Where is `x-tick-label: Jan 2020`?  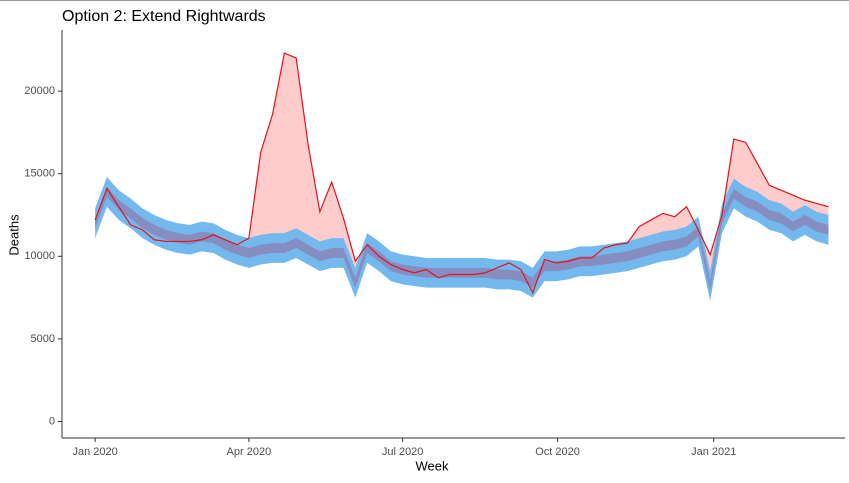
x-tick-label: Jan 2020 is located at coordinates (94, 452).